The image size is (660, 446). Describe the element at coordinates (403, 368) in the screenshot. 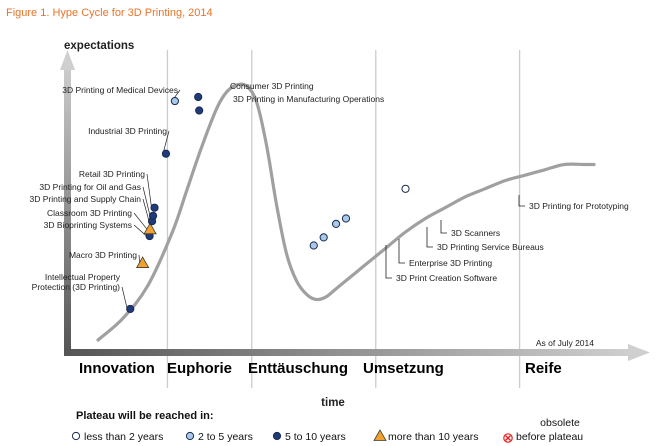

I see `phase-label-umsetzung: Umsetzung` at that location.